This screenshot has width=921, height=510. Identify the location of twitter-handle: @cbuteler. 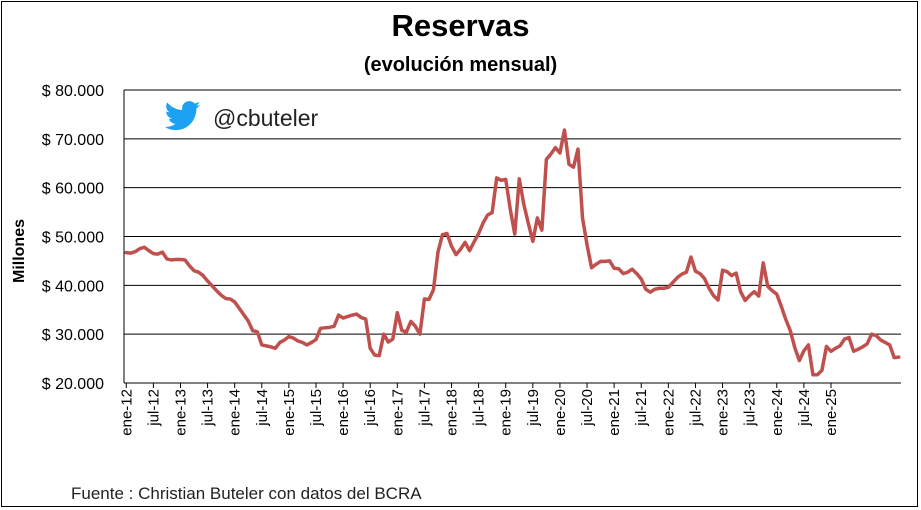
(241, 118).